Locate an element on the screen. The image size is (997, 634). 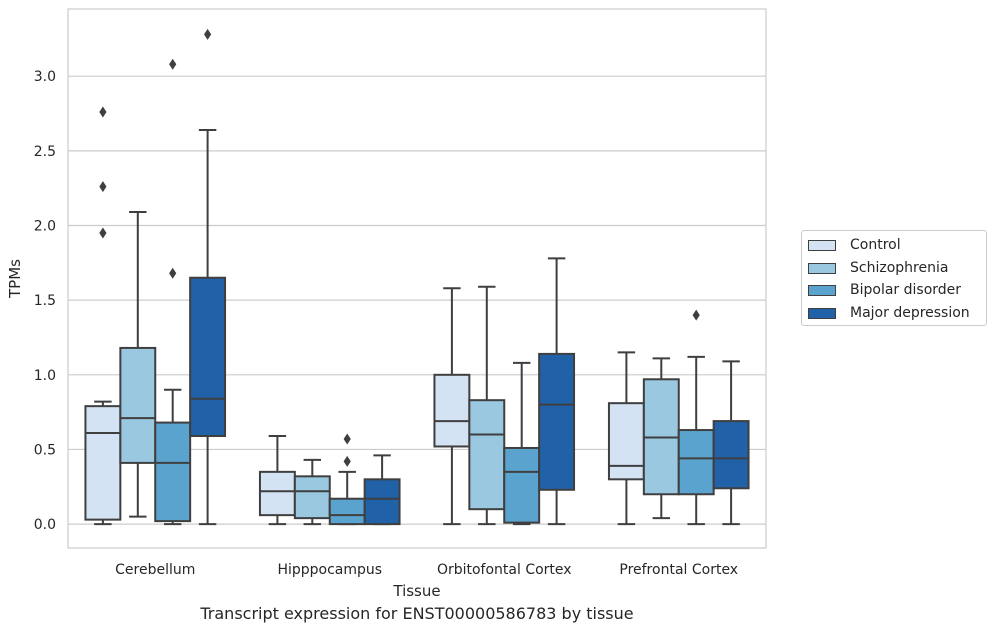
y-tick-label: 2.0 is located at coordinates (45, 226).